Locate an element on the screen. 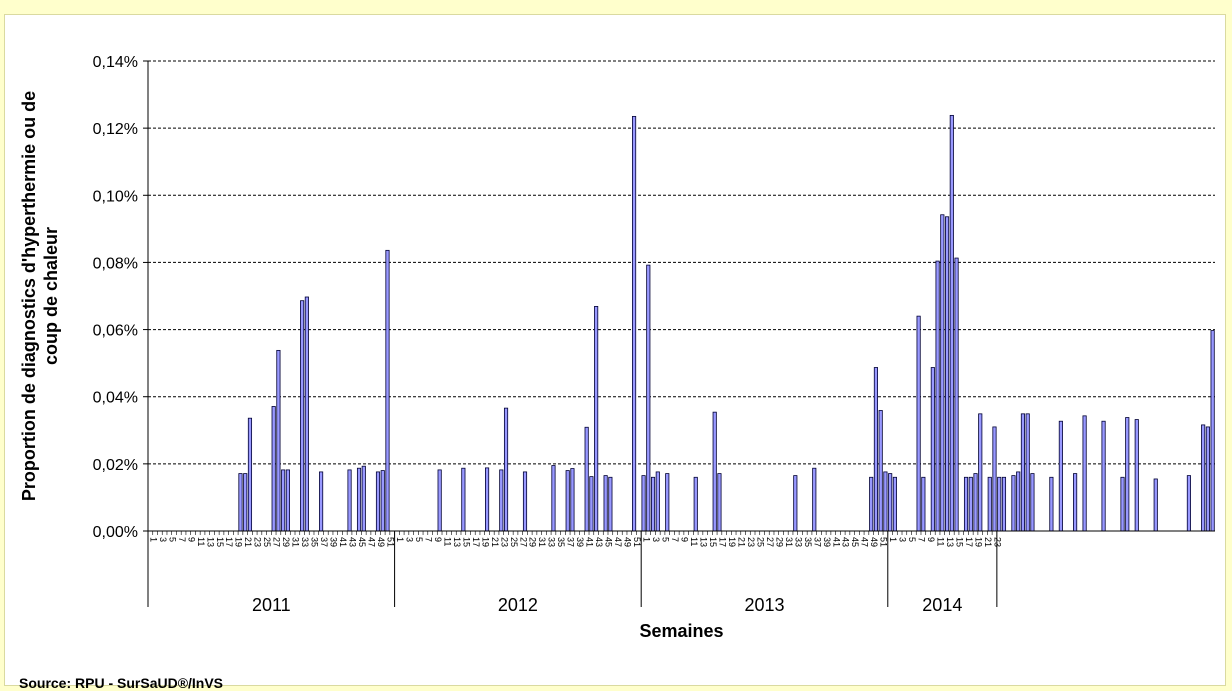 The height and width of the screenshot is (691, 1232). y-tick-label: 0,10% is located at coordinates (115, 196).